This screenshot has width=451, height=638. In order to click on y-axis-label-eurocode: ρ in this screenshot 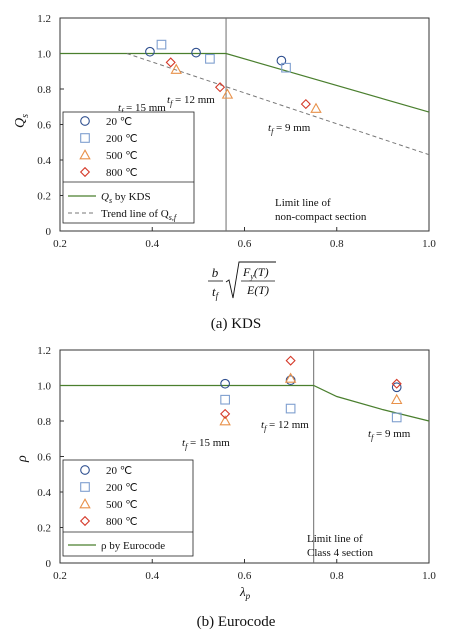, I will do `click(22, 459)`.